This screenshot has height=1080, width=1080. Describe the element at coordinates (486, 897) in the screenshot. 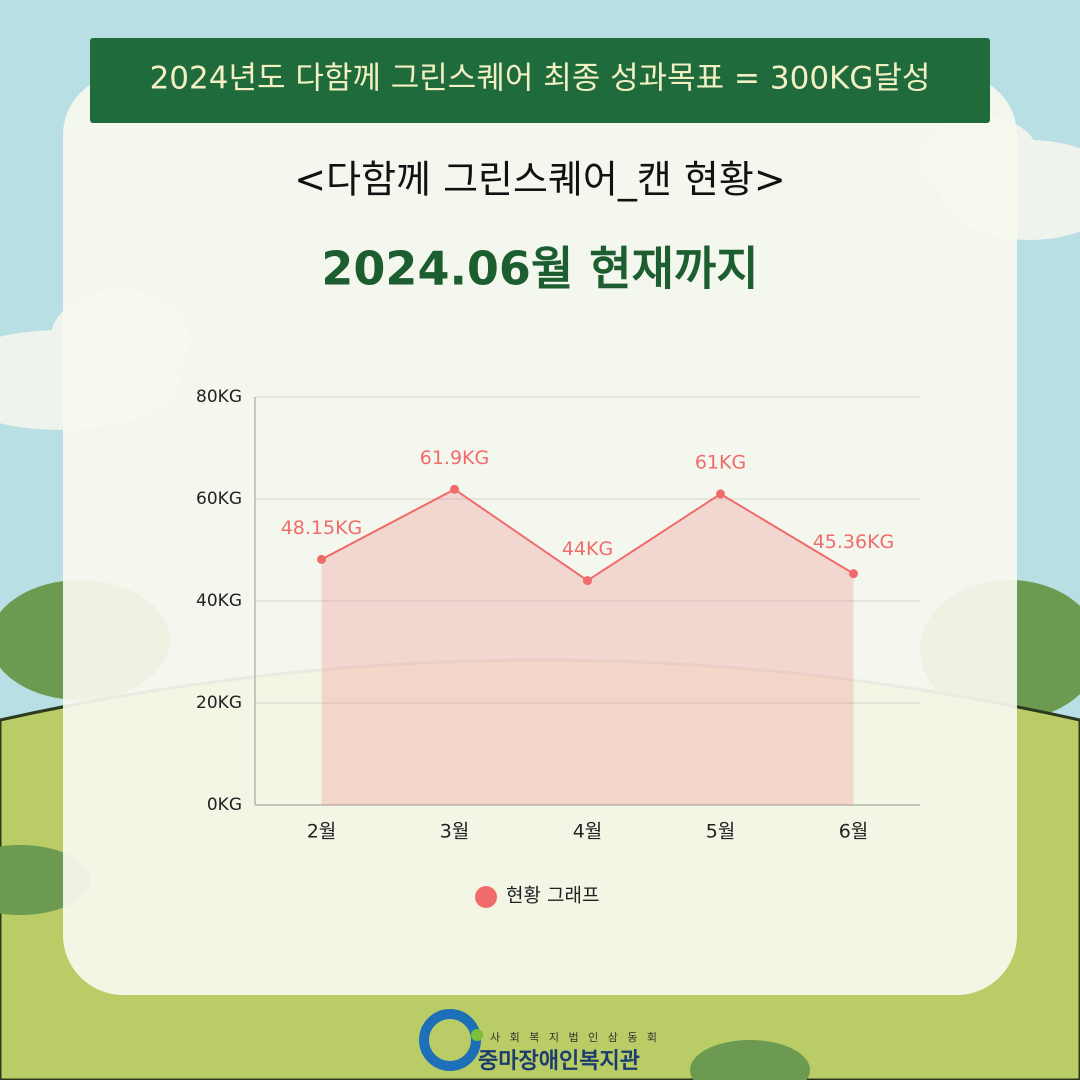

I see `legend-swatch` at that location.